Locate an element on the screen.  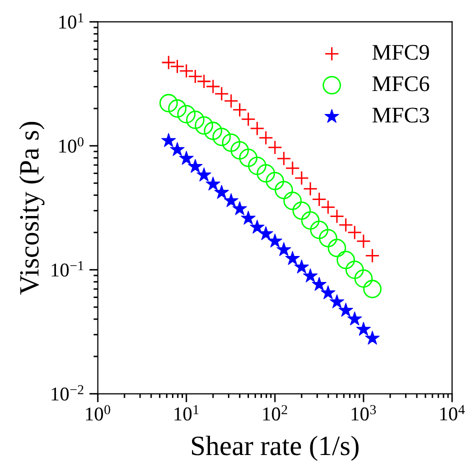
x-axis-title: Shear rate (1/s) is located at coordinates (275, 448).